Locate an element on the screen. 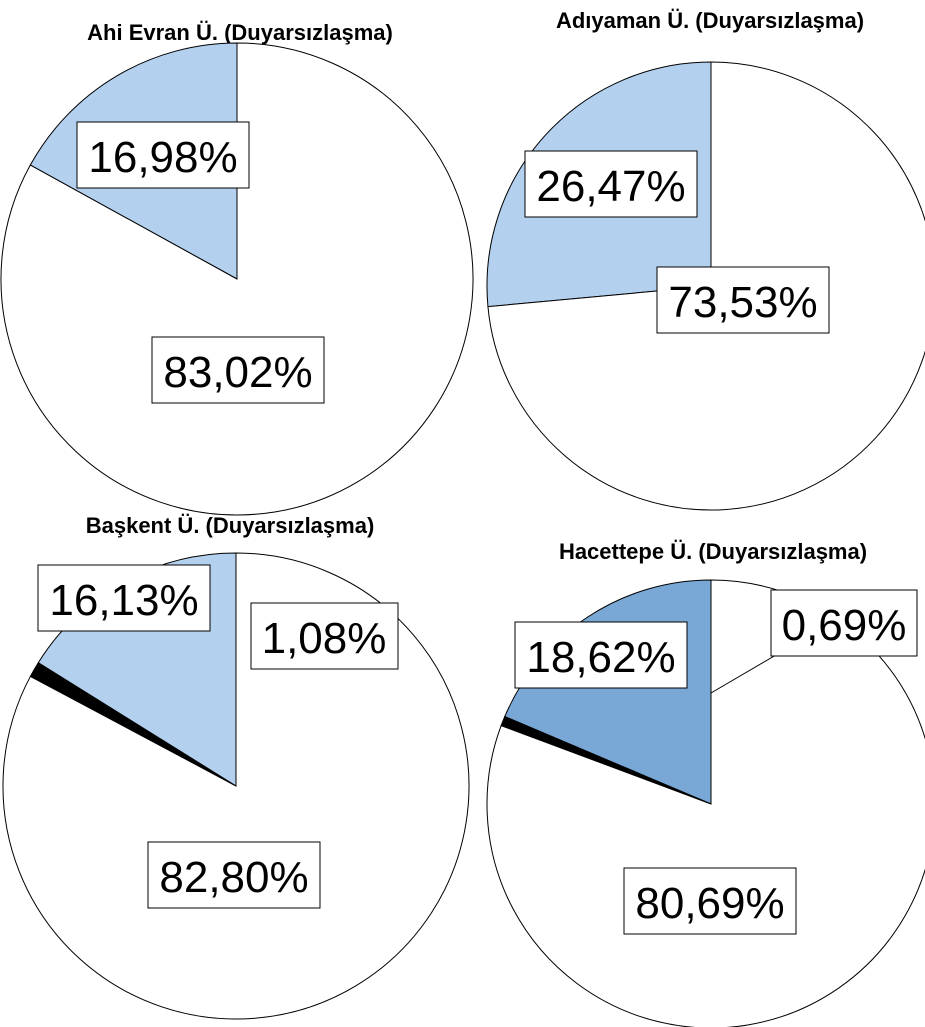  slice-label-adiyaman-2: 73,53% is located at coordinates (743, 300).